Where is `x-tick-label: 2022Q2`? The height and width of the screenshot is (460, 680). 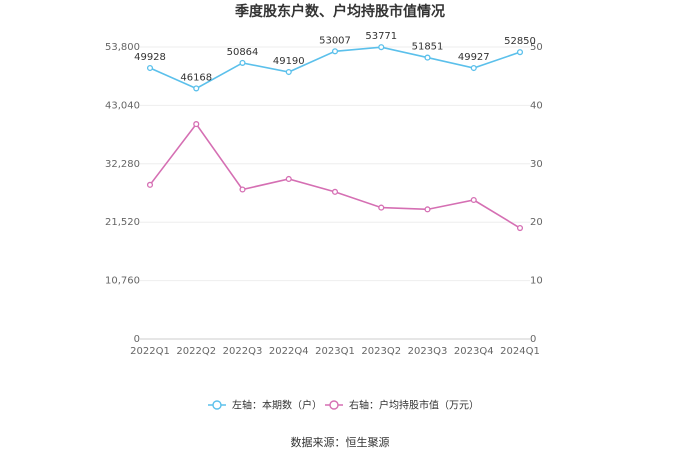 x-tick-label: 2022Q2 is located at coordinates (196, 351).